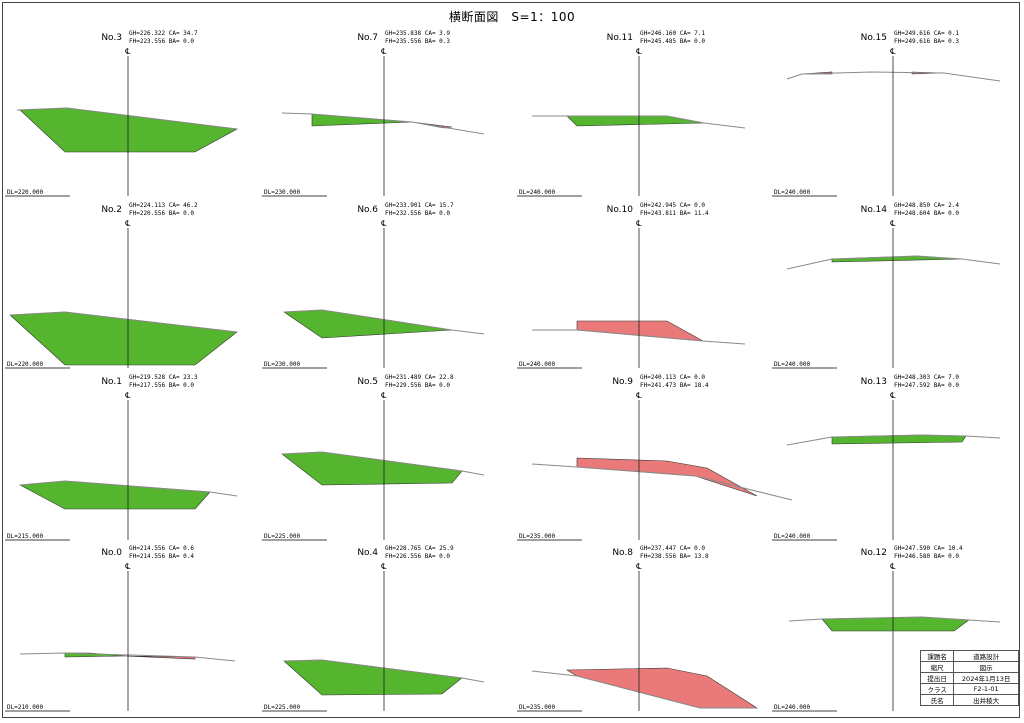  Describe the element at coordinates (417, 33) in the screenshot. I see `gh-ca-text: GH=235.838 CA= 3.9` at that location.